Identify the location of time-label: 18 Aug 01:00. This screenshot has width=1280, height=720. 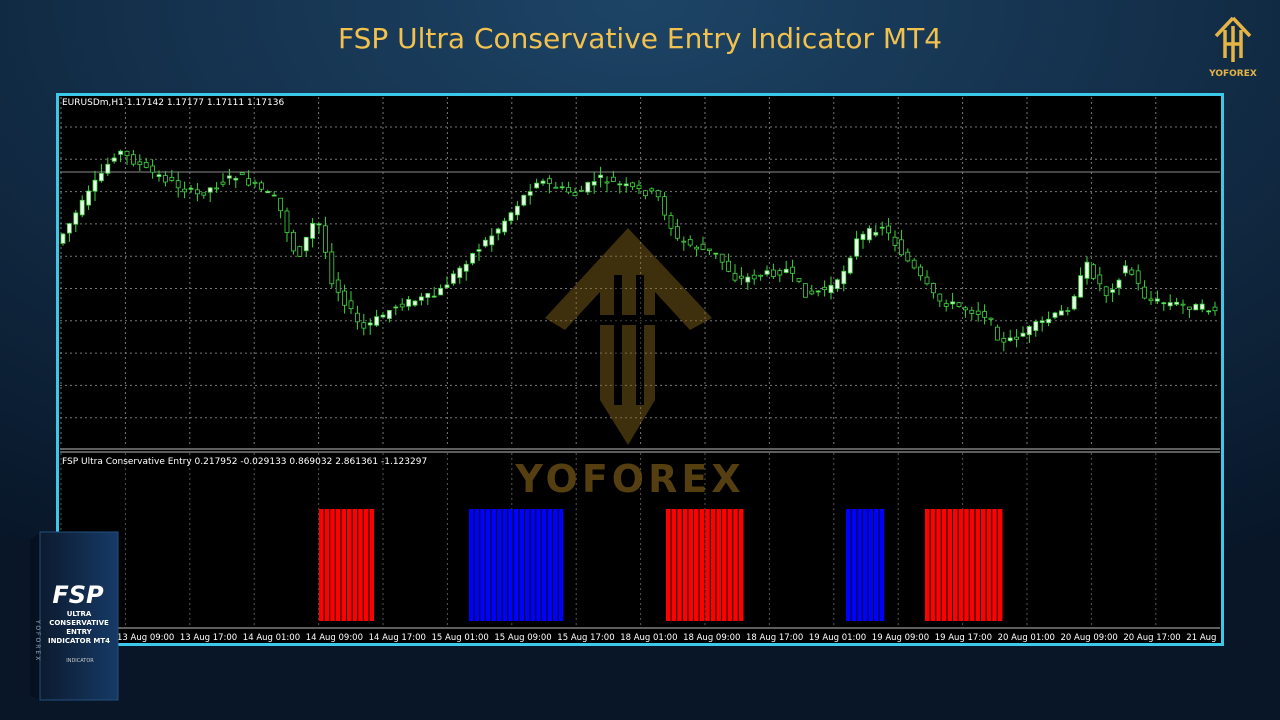
(648, 638).